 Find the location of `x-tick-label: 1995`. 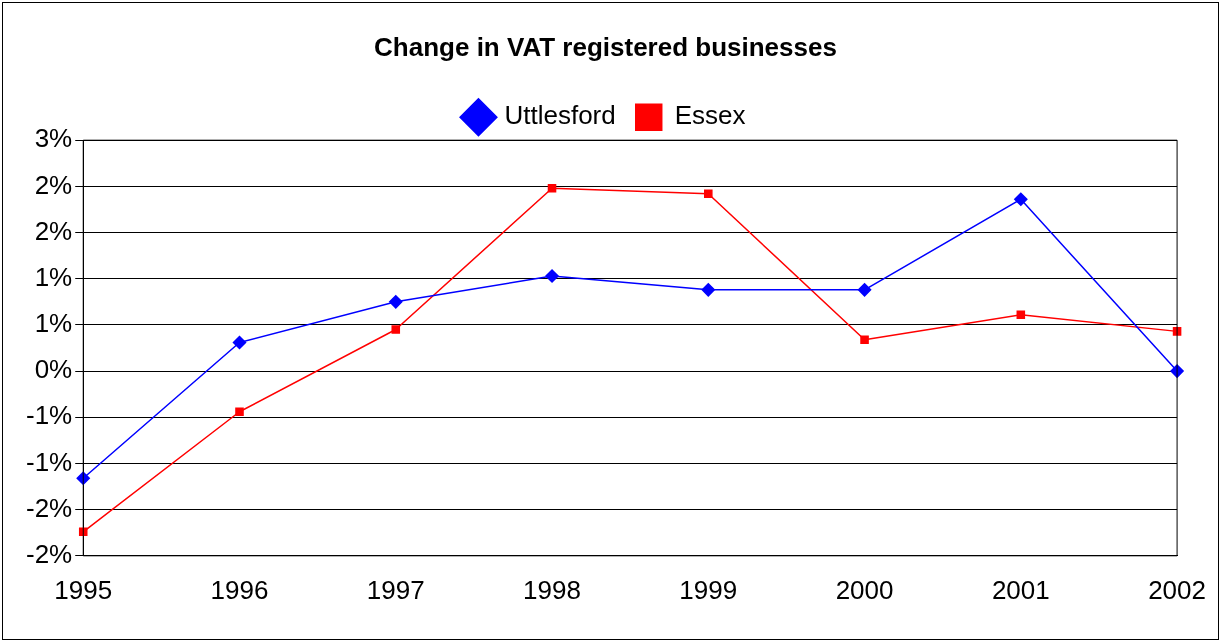

x-tick-label: 1995 is located at coordinates (83, 589).